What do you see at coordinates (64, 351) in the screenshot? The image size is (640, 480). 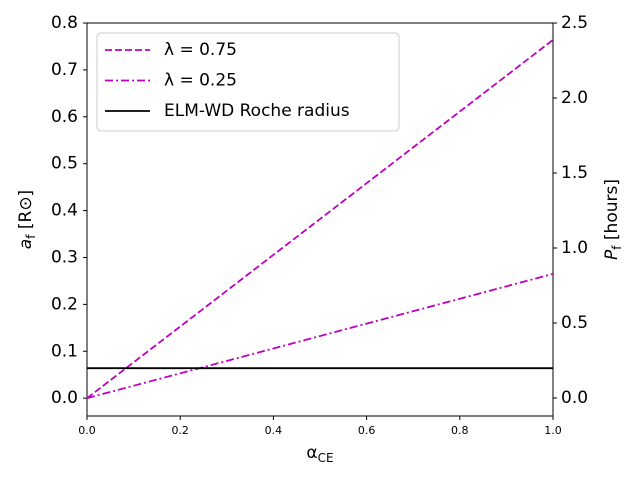 I see `y-tick-label: 0.1` at bounding box center [64, 351].